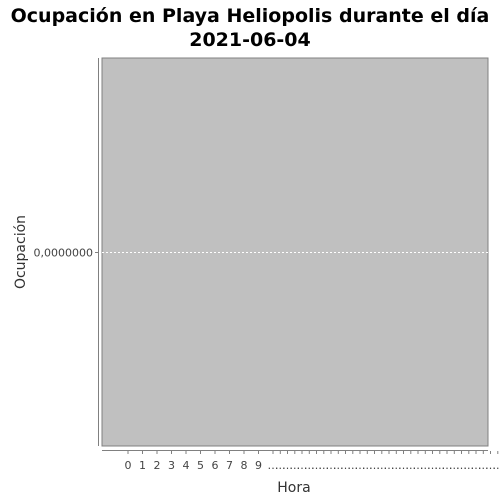 The image size is (500, 500). Describe the element at coordinates (250, 40) in the screenshot. I see `chart-subtitle: 2021-06-04` at that location.